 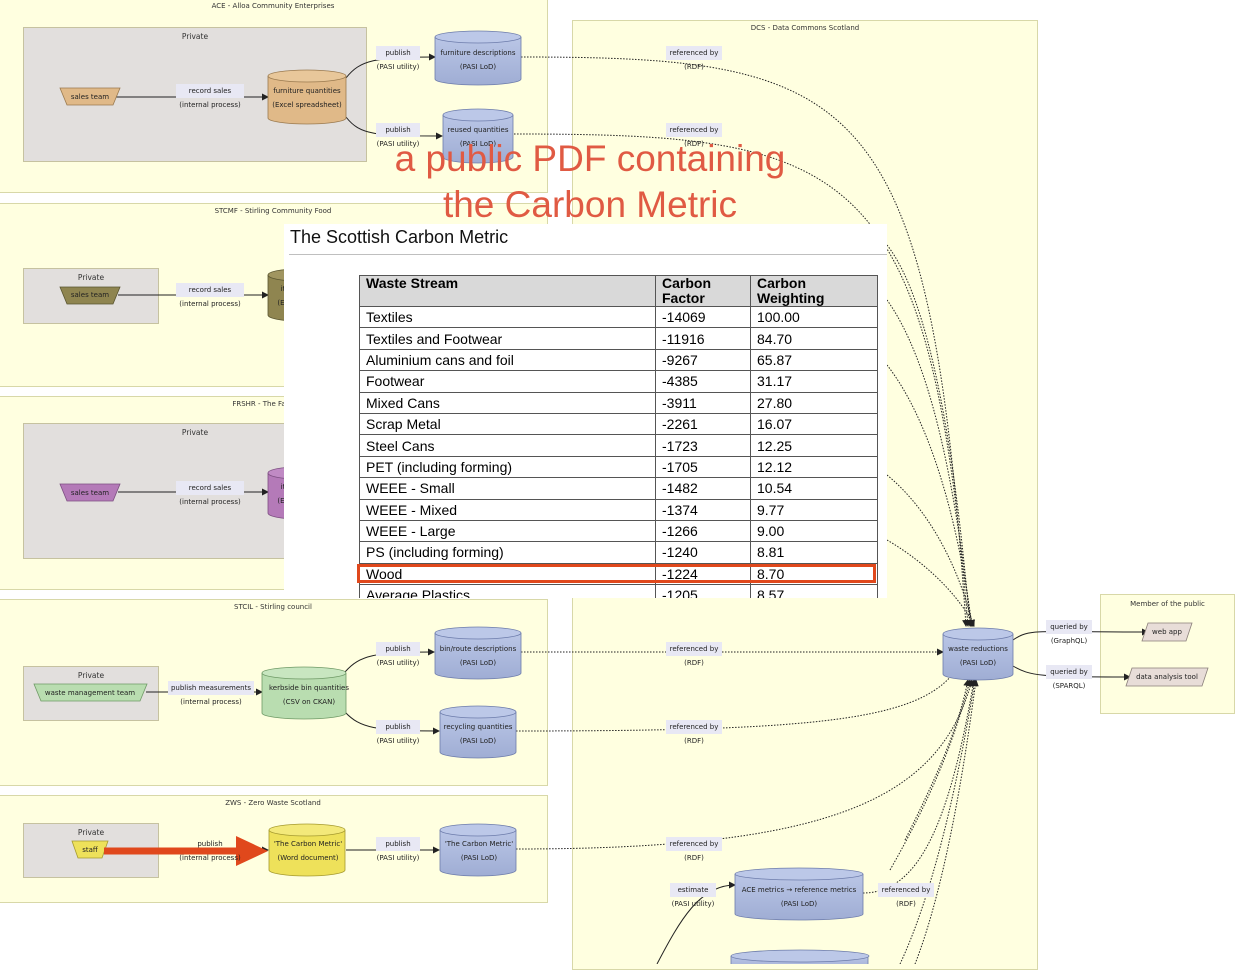 I want to click on cell-waste-stream: Textiles and Footwear, so click(x=507, y=338).